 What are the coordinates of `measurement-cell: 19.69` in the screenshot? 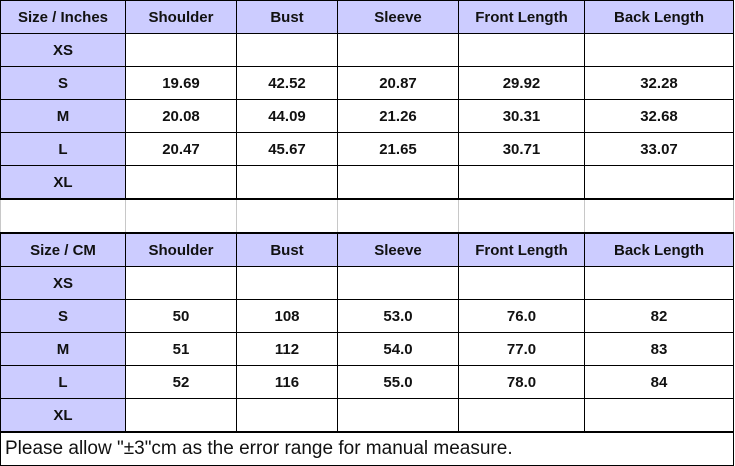 It's located at (181, 83).